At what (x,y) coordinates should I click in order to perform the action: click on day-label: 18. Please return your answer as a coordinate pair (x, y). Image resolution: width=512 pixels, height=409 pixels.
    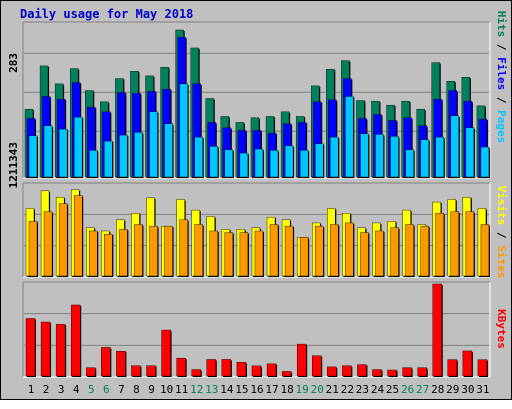
    Looking at the image, I should click on (286, 389).